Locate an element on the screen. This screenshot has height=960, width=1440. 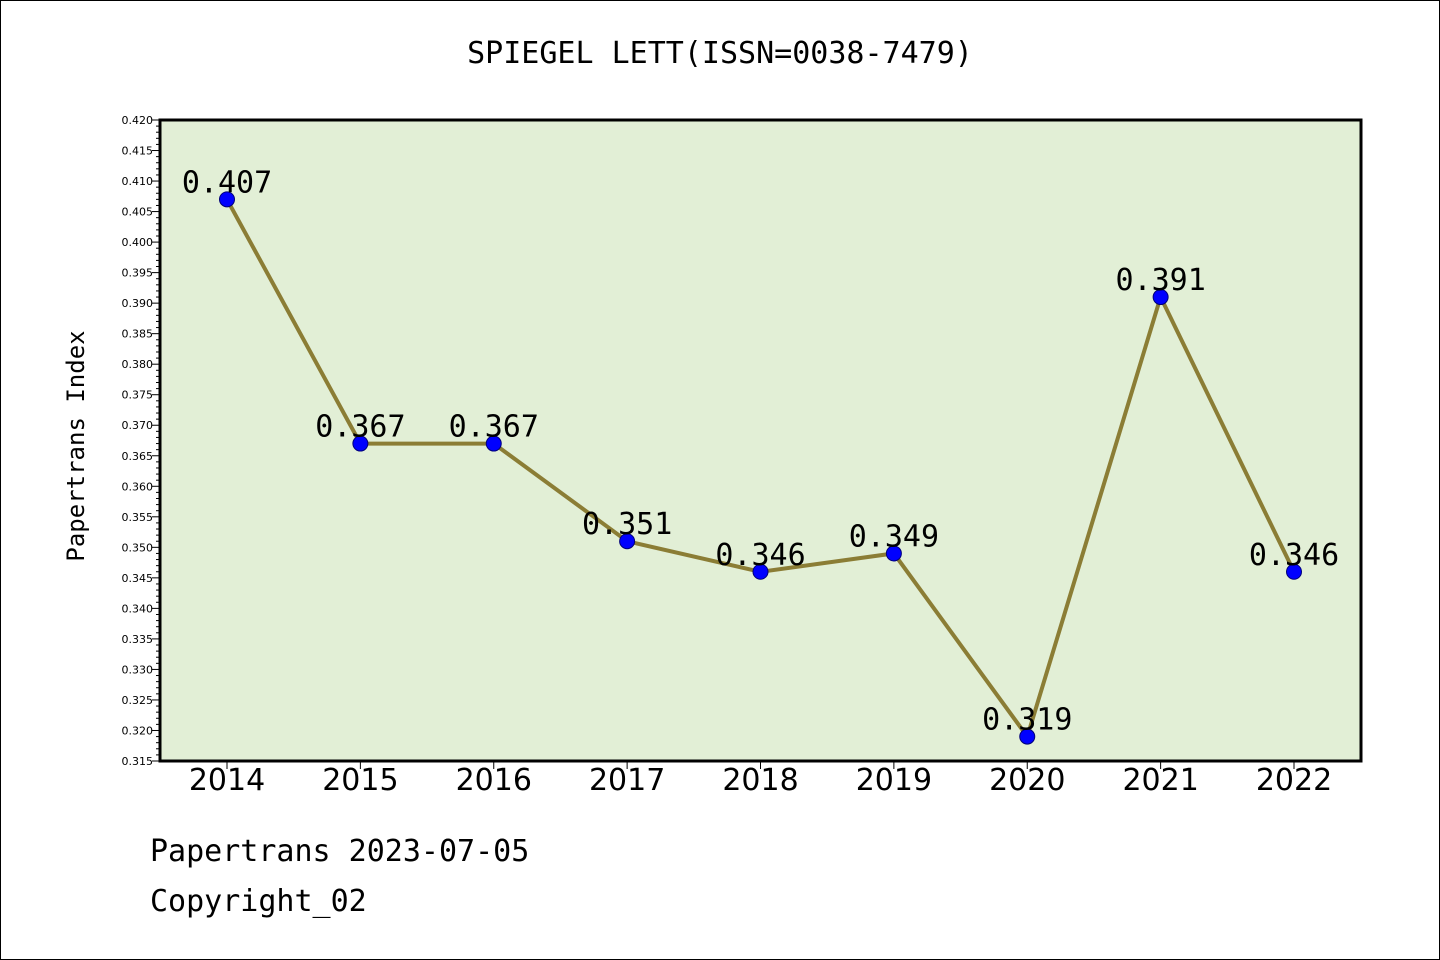
footer-copyright-text: Copyright_02 is located at coordinates (258, 901).